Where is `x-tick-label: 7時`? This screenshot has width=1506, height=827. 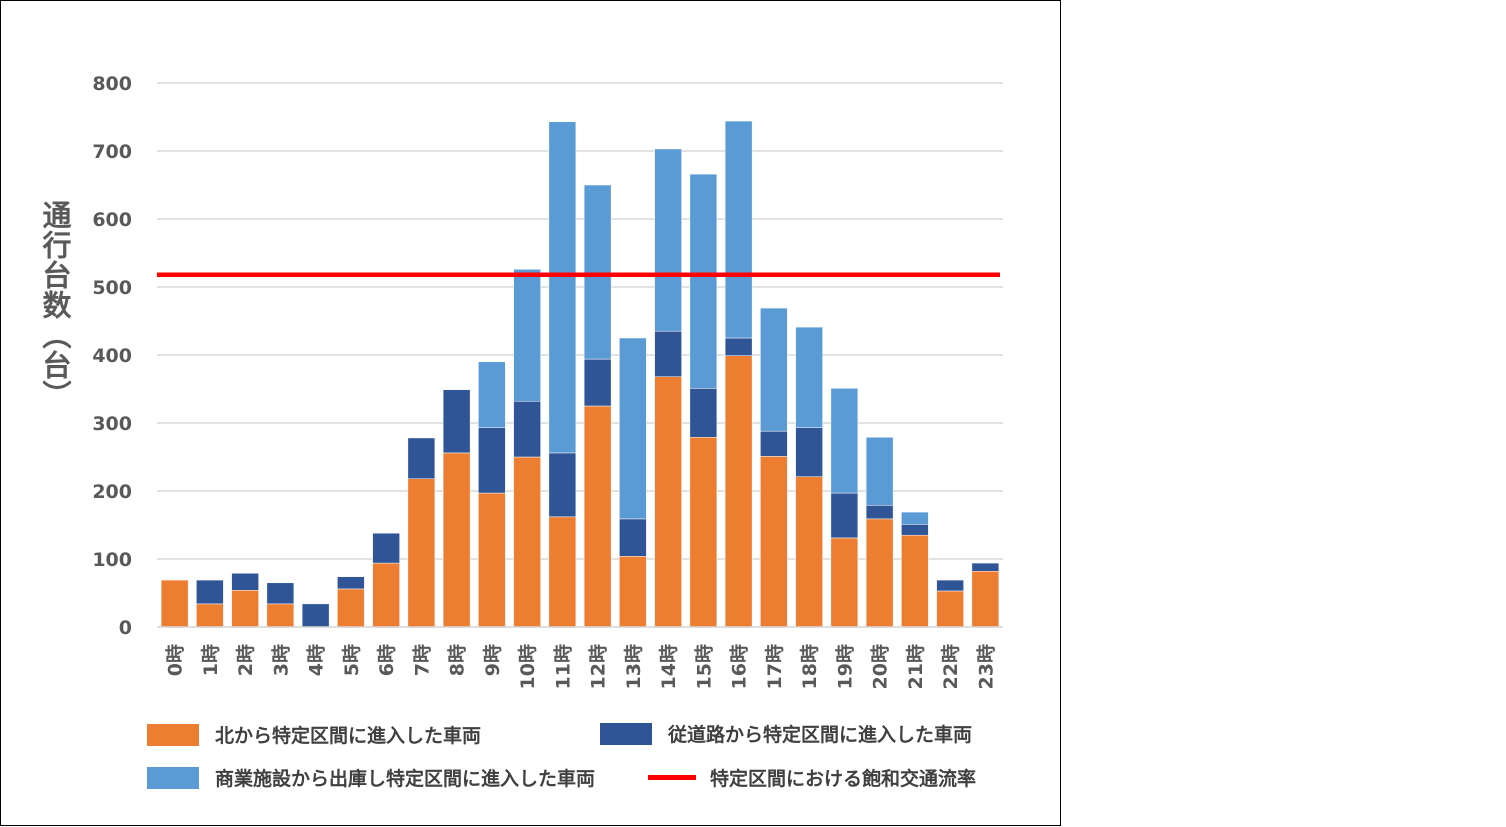
x-tick-label: 7時 is located at coordinates (422, 660).